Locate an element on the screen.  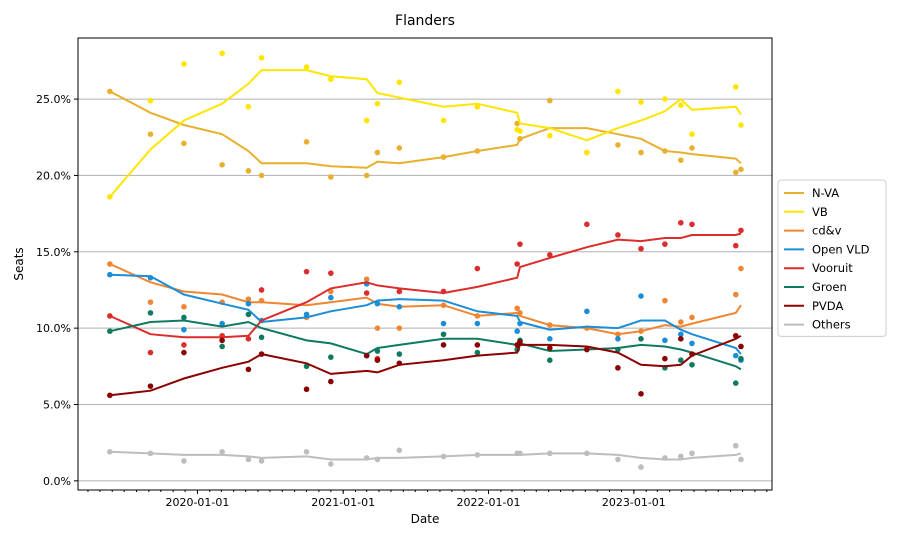
y-axis-label: Seats is located at coordinates (19, 263).